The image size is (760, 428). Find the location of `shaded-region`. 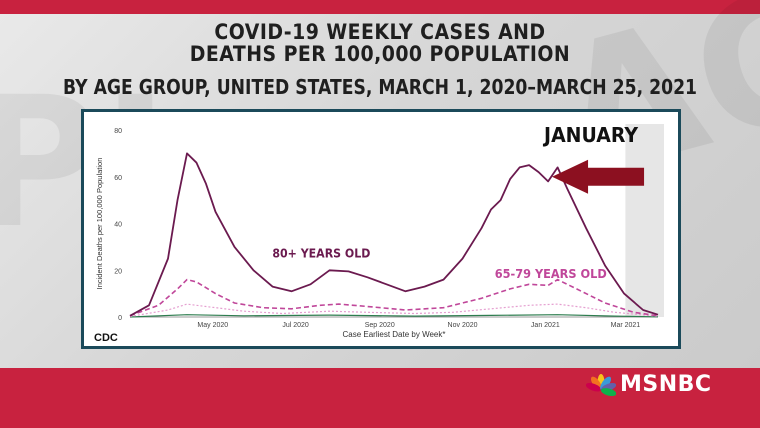

shaded-region is located at coordinates (644, 220).